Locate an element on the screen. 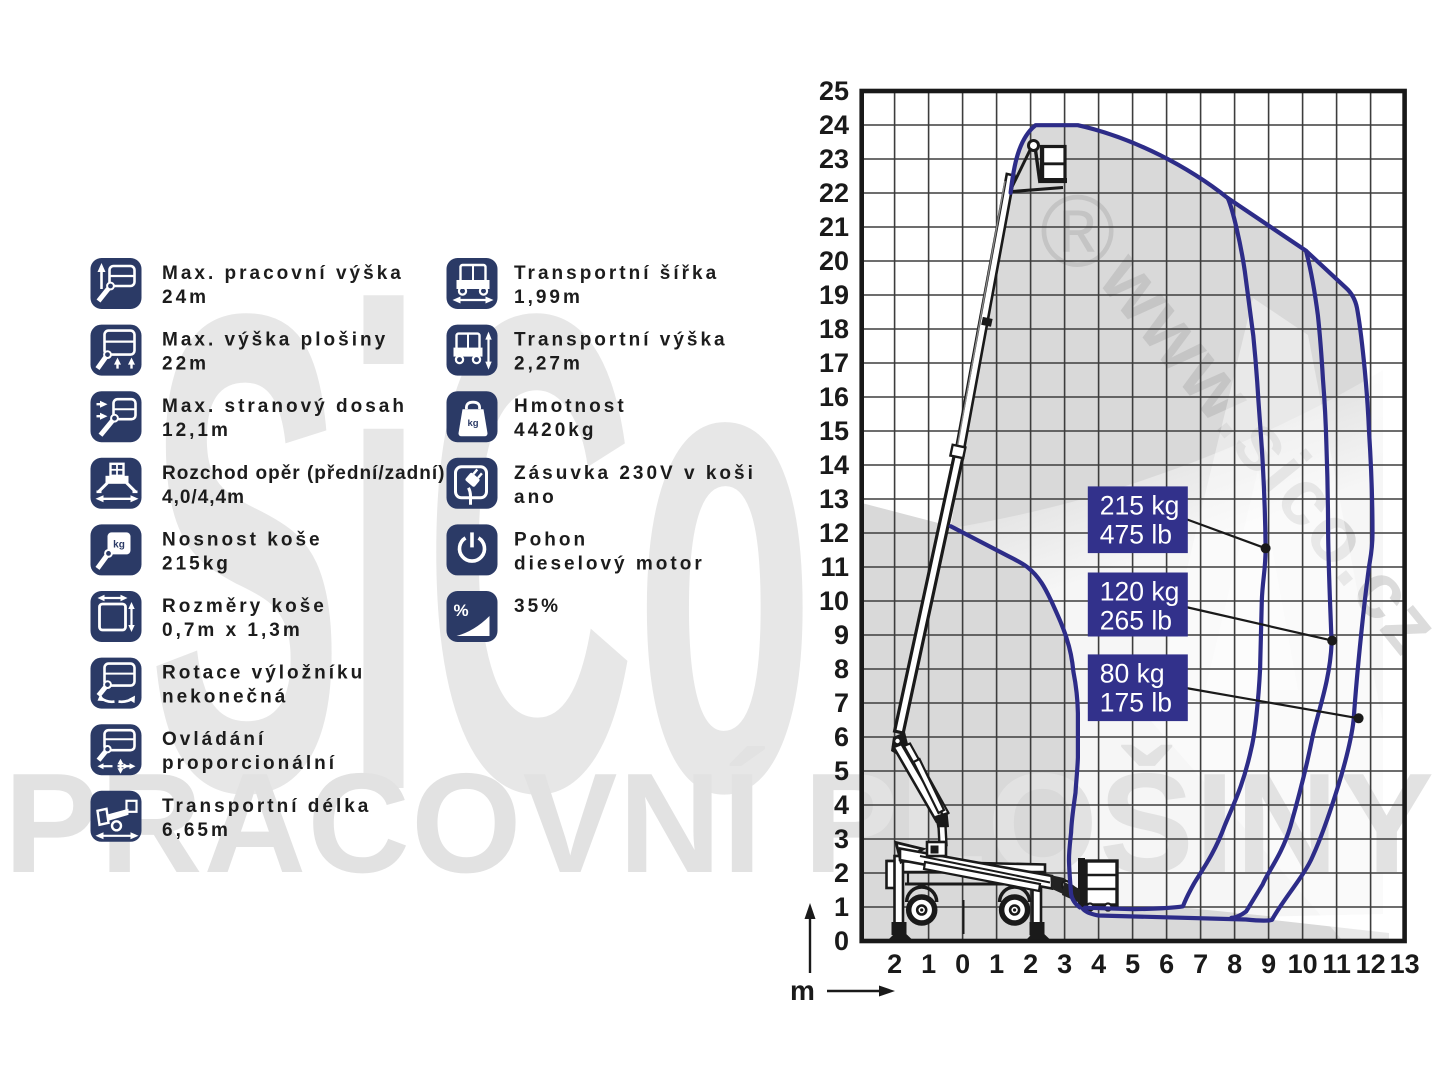 The width and height of the screenshot is (1440, 1080). svg-text: nekonečná is located at coordinates (225, 697).